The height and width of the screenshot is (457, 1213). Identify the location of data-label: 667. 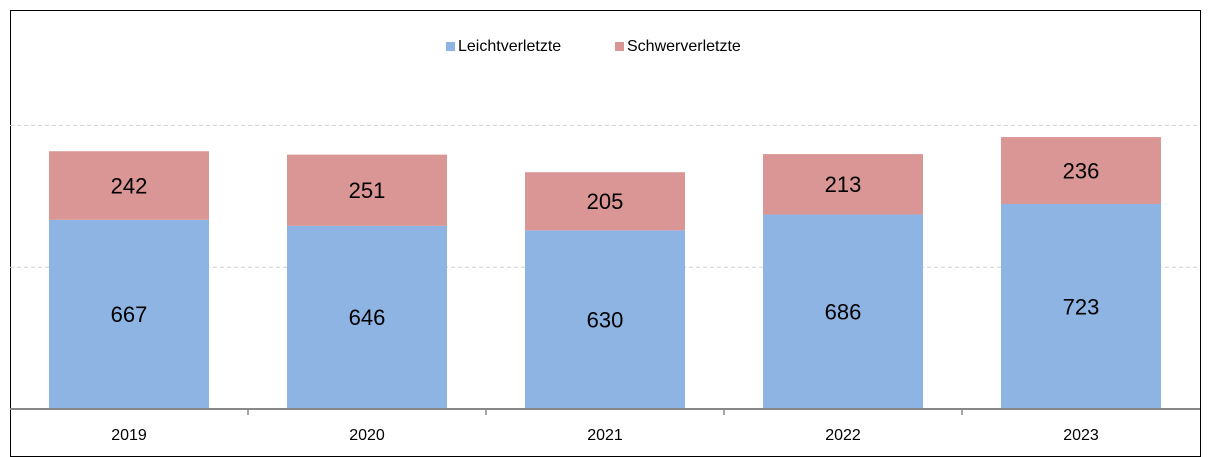
(129, 314).